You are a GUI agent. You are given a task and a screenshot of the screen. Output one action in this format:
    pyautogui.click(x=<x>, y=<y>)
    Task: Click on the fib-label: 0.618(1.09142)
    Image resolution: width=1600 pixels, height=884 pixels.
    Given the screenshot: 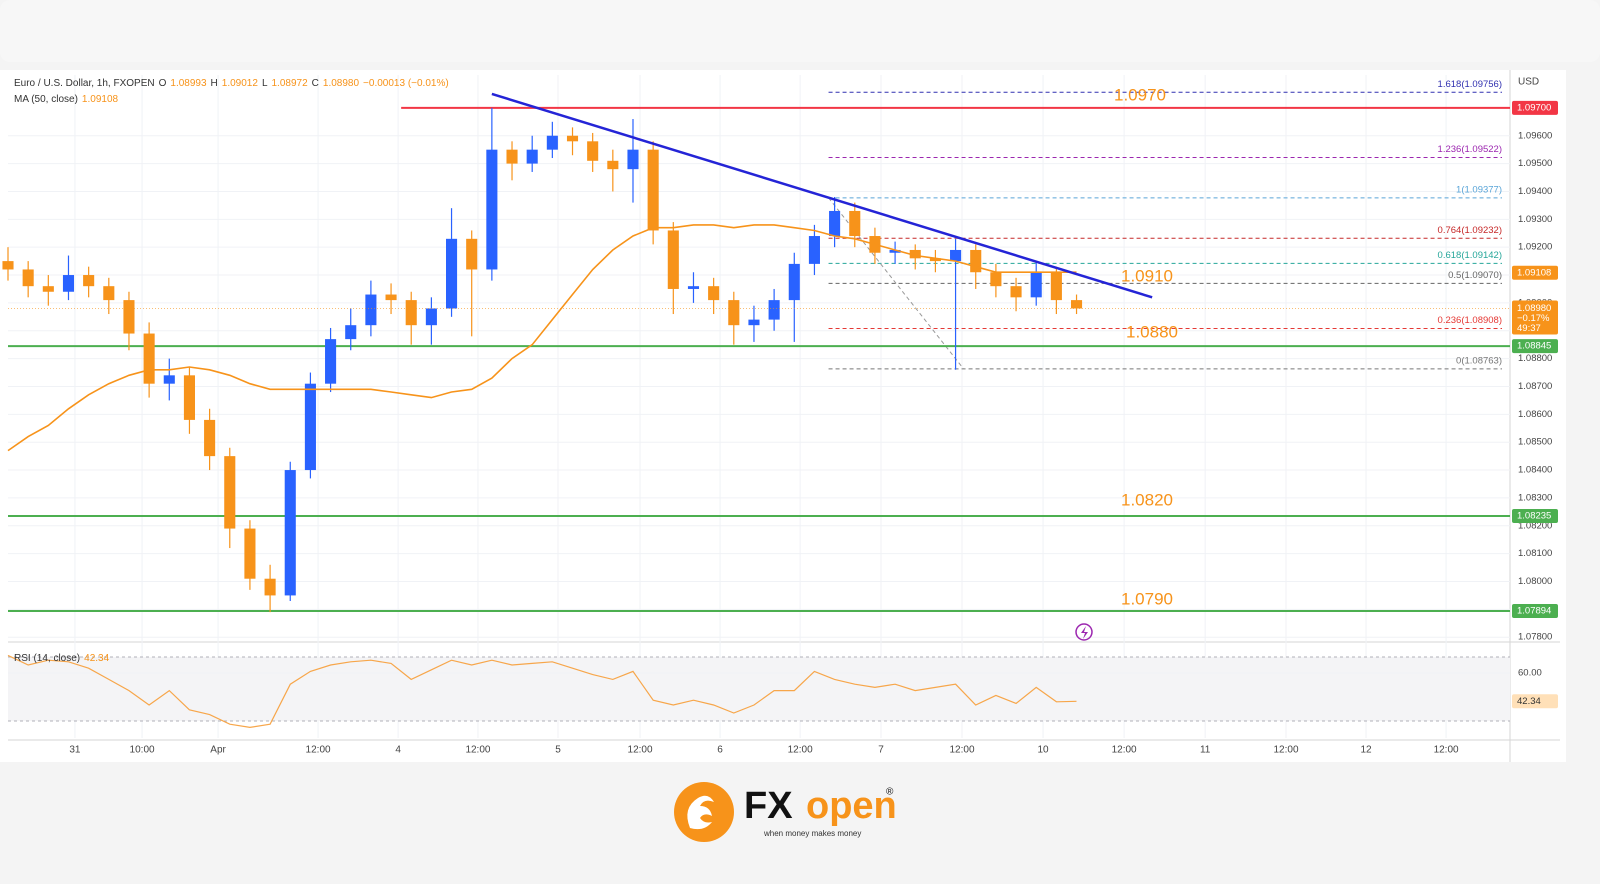 What is the action you would take?
    pyautogui.click(x=1470, y=255)
    